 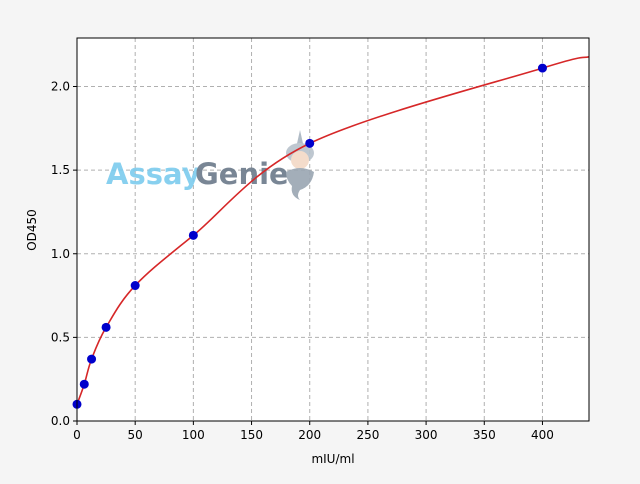 What do you see at coordinates (135, 435) in the screenshot?
I see `x-tick-label: 50` at bounding box center [135, 435].